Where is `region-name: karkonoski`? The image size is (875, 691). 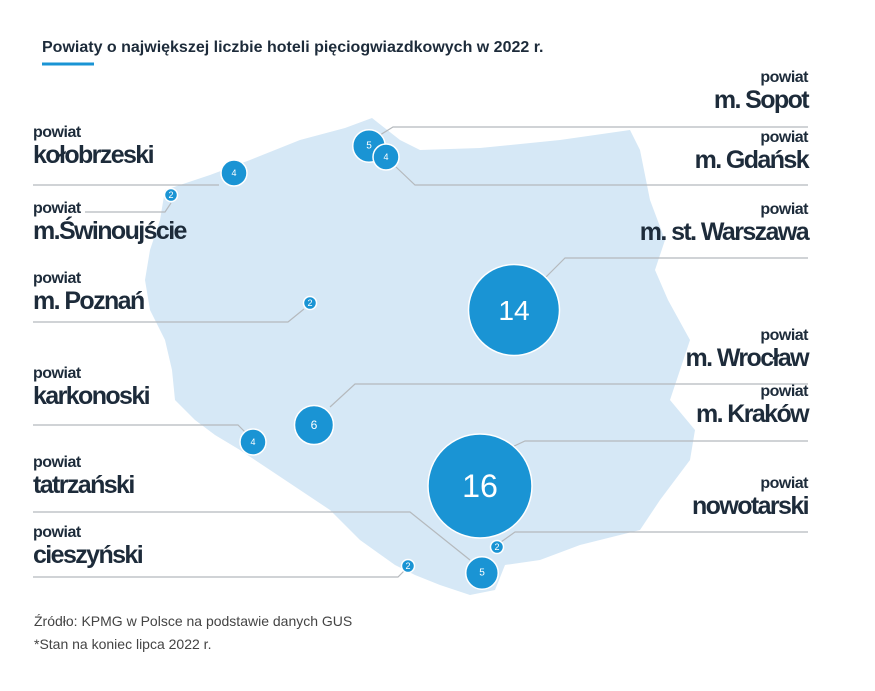
region-name: karkonoski is located at coordinates (91, 396).